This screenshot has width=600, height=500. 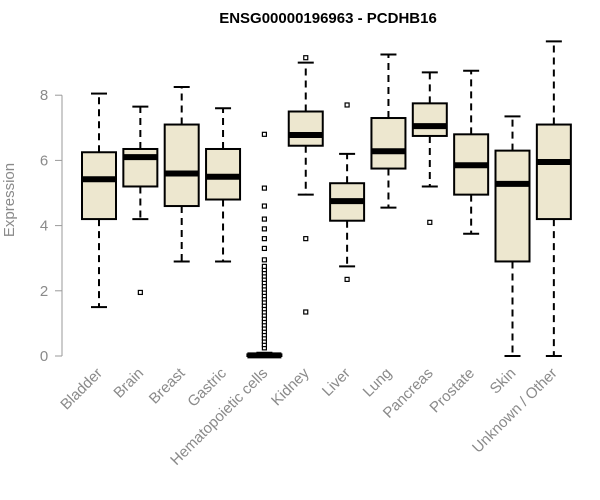 I want to click on y-tick-label: 4, so click(x=44, y=226).